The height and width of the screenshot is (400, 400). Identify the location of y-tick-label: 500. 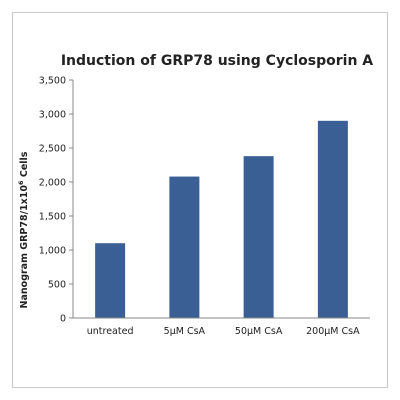
(57, 285).